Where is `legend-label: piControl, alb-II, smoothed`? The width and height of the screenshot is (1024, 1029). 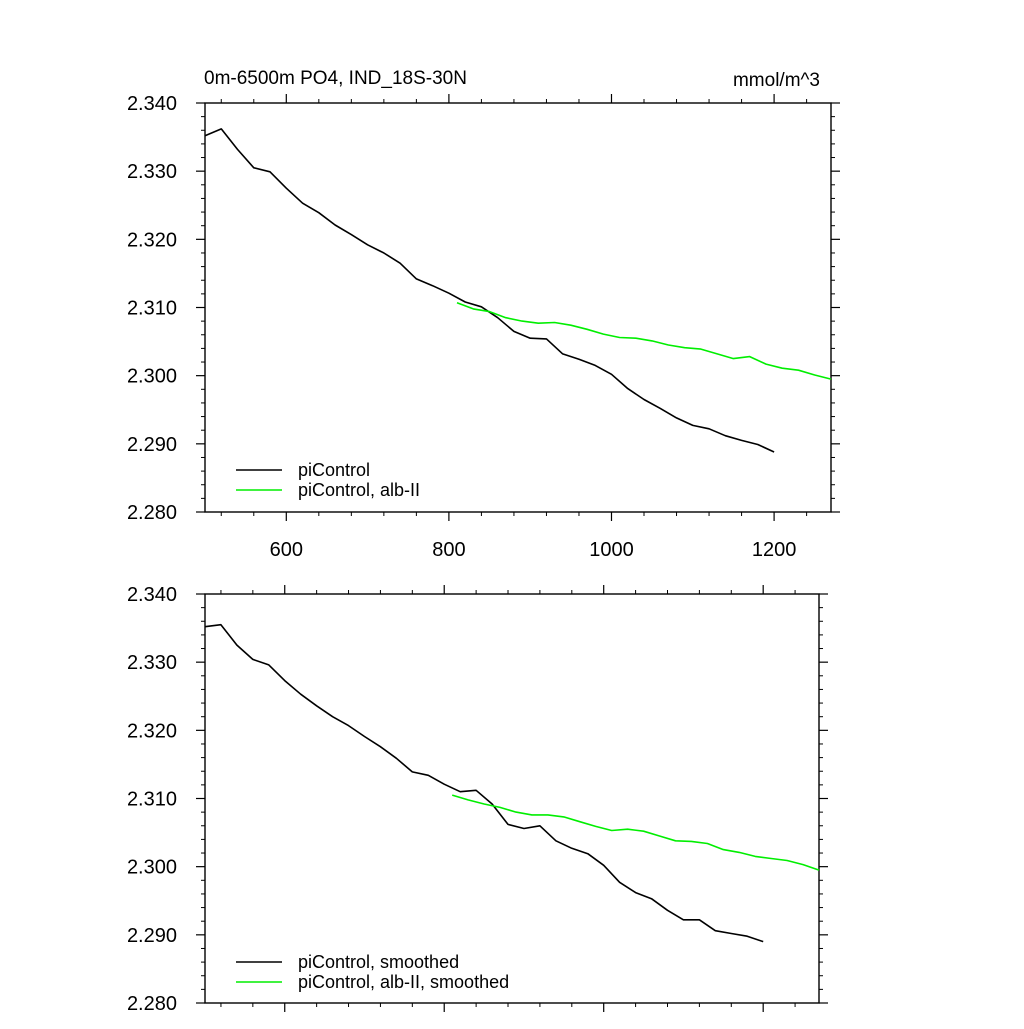 legend-label: piControl, alb-II, smoothed is located at coordinates (403, 982).